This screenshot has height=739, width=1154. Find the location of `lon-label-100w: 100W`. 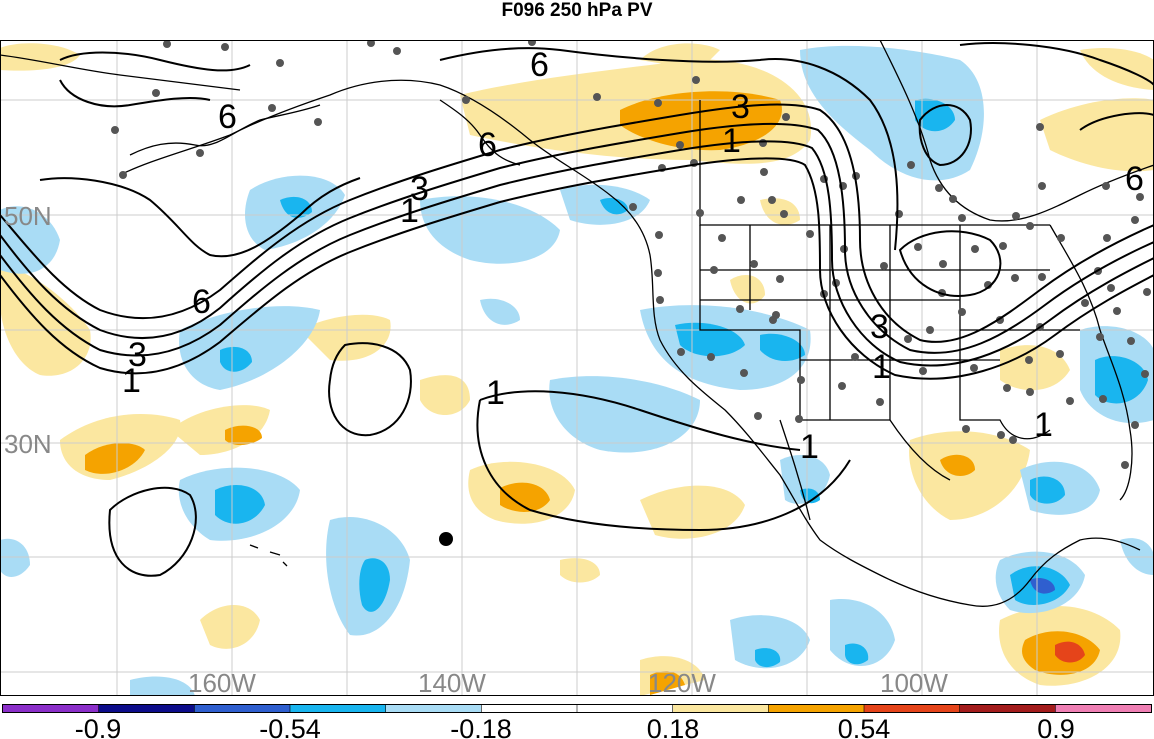

lon-label-100w: 100W is located at coordinates (914, 683).